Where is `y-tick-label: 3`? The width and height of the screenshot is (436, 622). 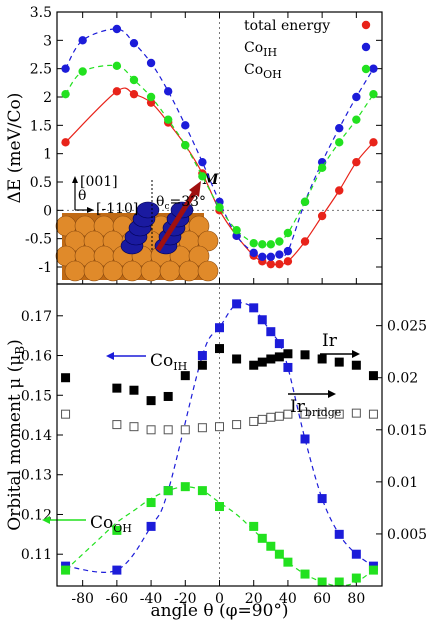 y-tick-label: 3 is located at coordinates (47, 41).